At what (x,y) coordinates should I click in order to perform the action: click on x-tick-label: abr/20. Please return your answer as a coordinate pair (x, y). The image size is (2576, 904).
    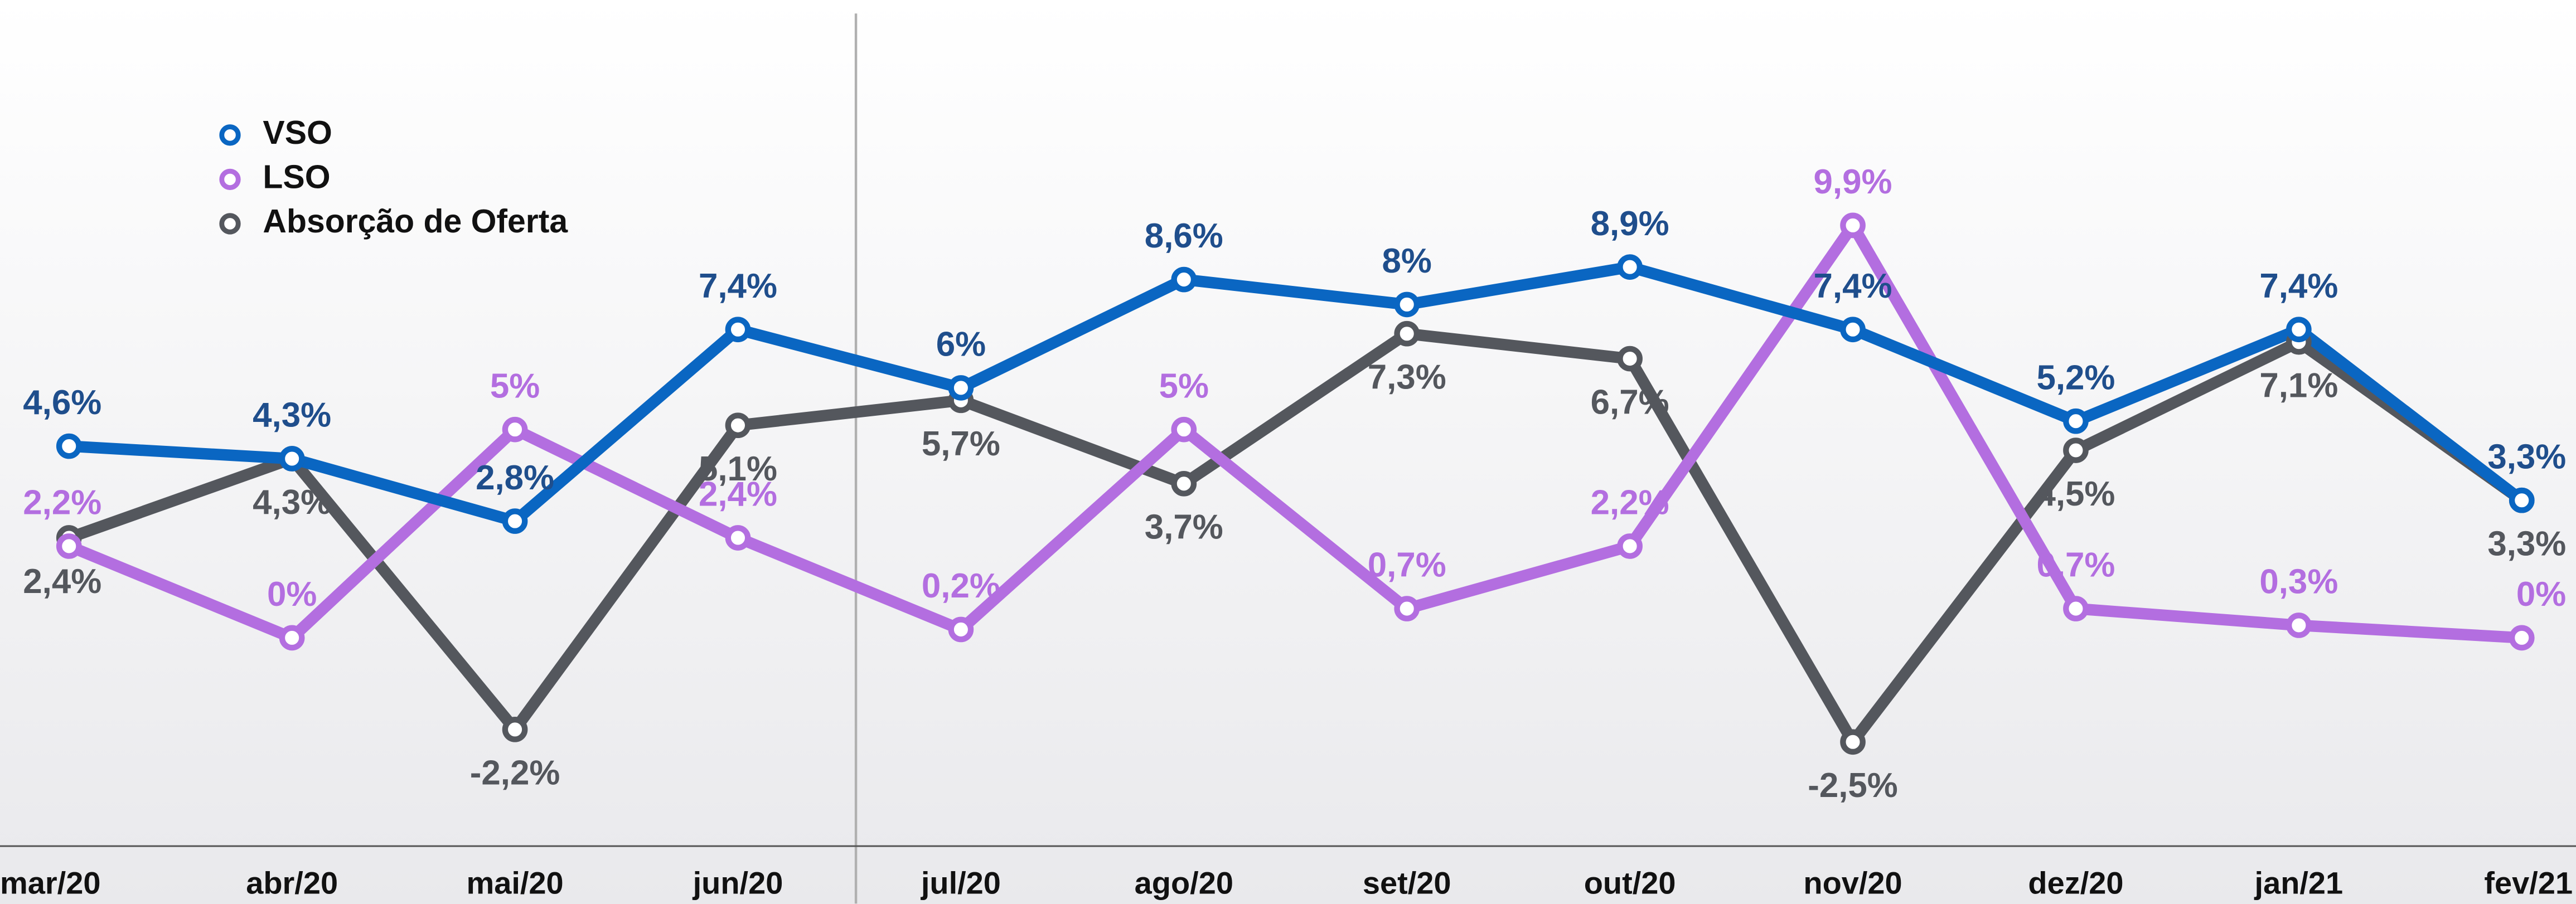
    Looking at the image, I should click on (292, 884).